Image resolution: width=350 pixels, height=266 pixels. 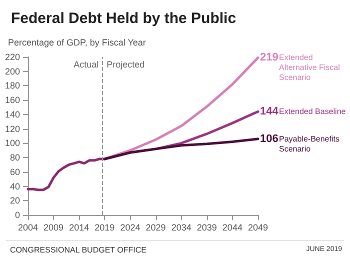 I want to click on y-tick-label: 40, so click(x=15, y=186).